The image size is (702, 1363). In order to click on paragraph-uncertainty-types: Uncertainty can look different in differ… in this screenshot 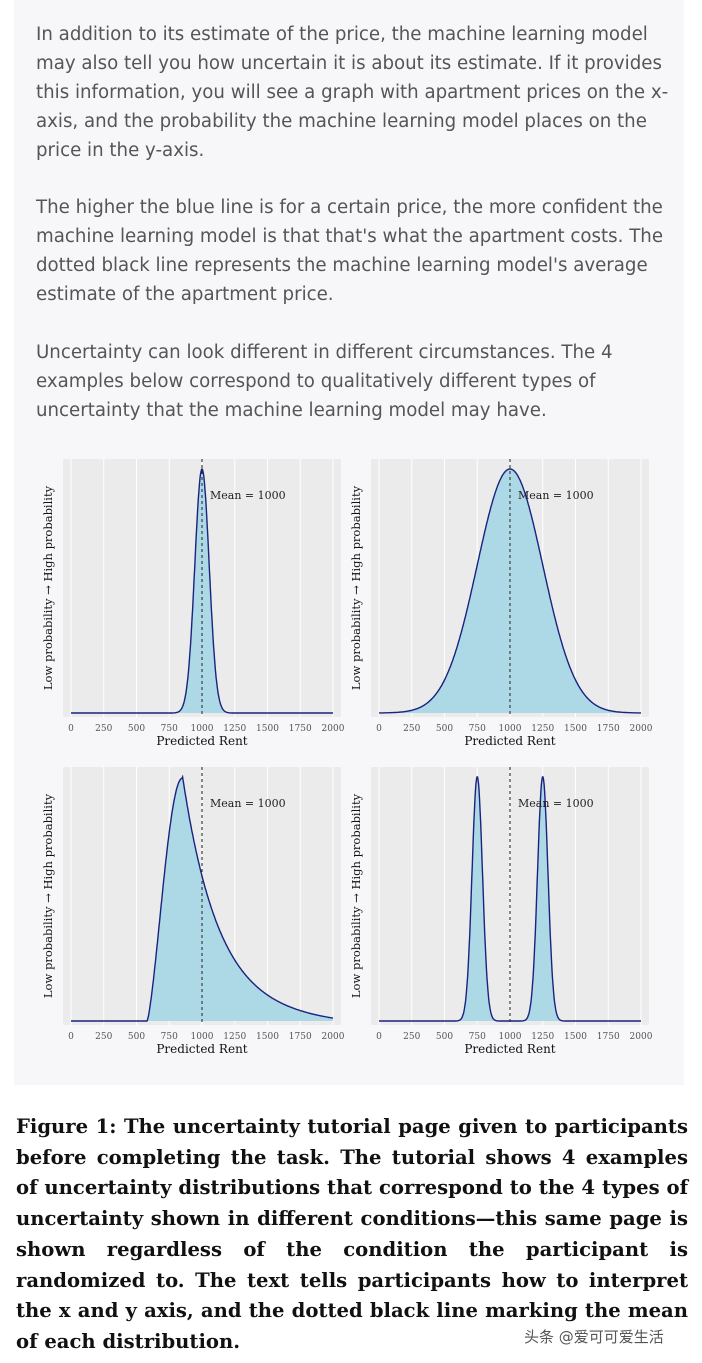, I will do `click(324, 381)`.